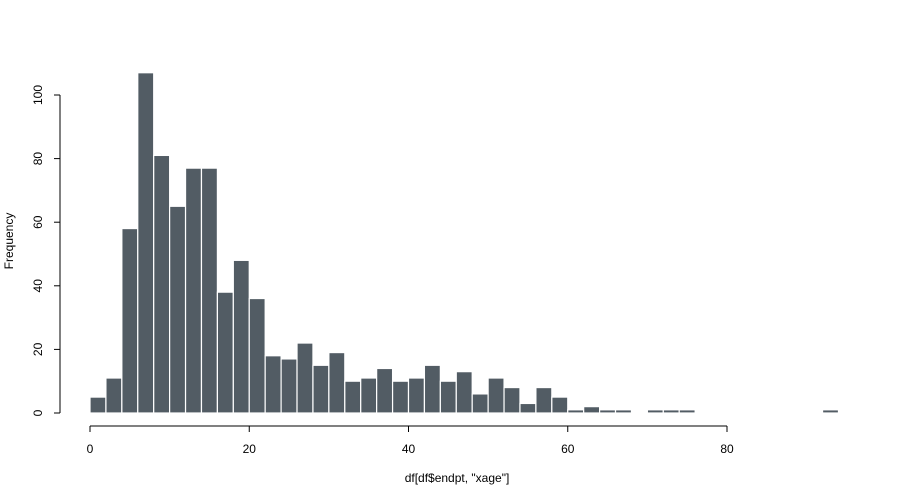  What do you see at coordinates (38, 286) in the screenshot?
I see `y-tick-label: 40` at bounding box center [38, 286].